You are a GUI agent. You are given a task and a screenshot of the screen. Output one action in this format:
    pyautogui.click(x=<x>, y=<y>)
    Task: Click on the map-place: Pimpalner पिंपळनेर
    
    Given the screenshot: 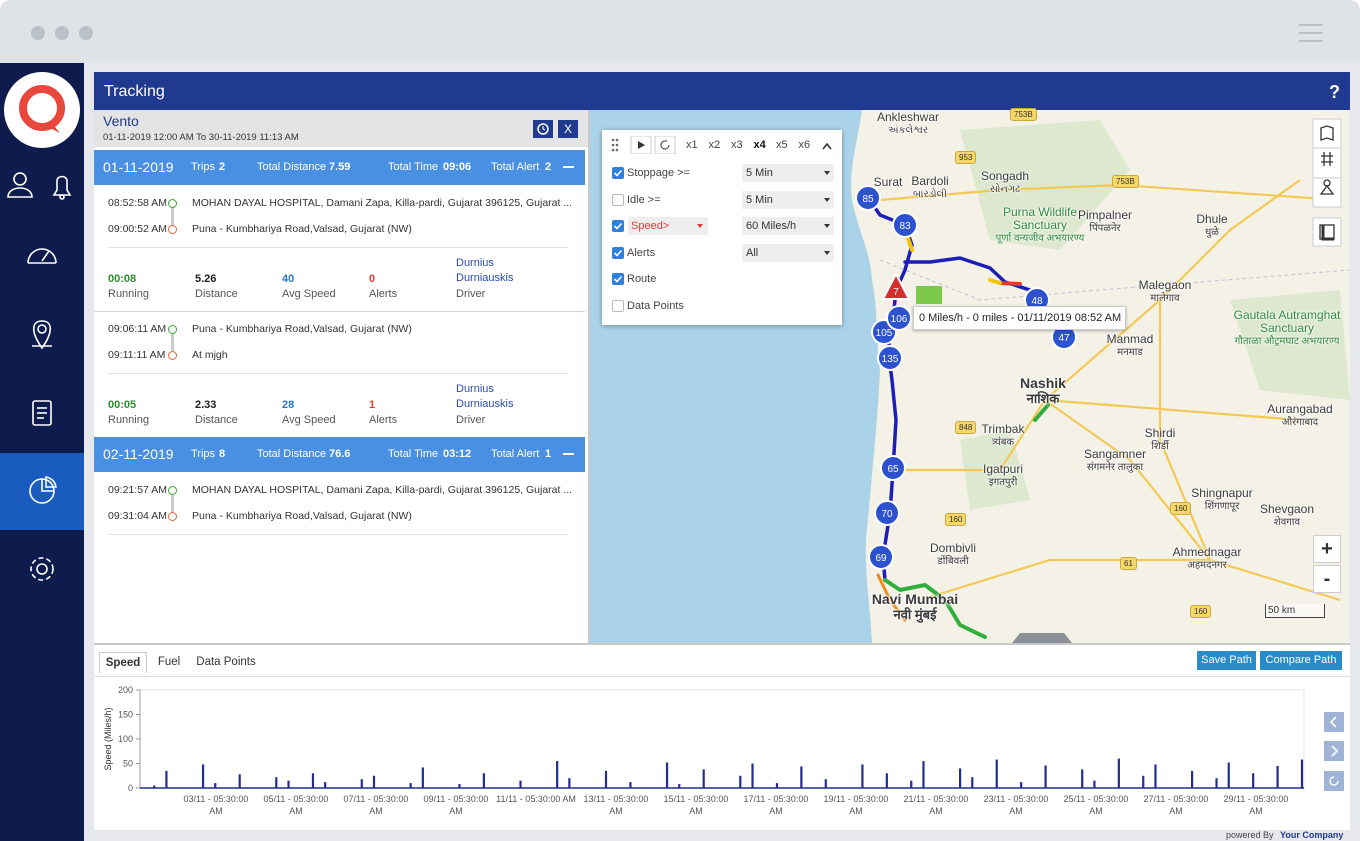 What is the action you would take?
    pyautogui.click(x=1105, y=222)
    